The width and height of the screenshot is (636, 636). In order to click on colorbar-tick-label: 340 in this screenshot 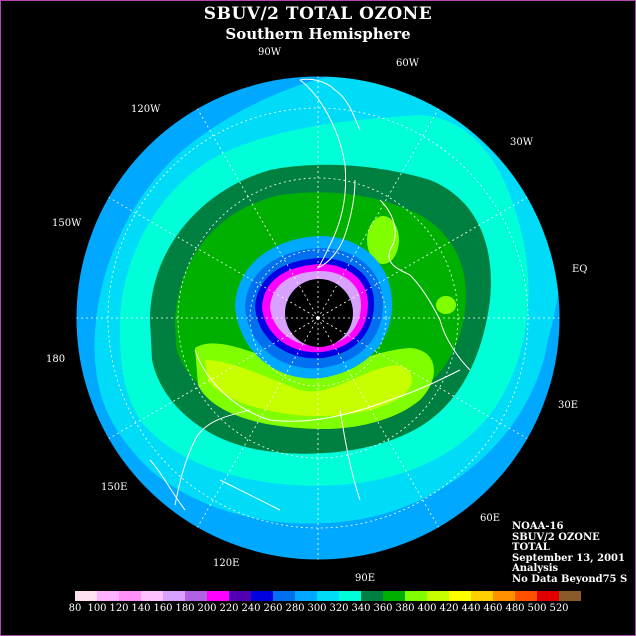, I will do `click(361, 608)`.